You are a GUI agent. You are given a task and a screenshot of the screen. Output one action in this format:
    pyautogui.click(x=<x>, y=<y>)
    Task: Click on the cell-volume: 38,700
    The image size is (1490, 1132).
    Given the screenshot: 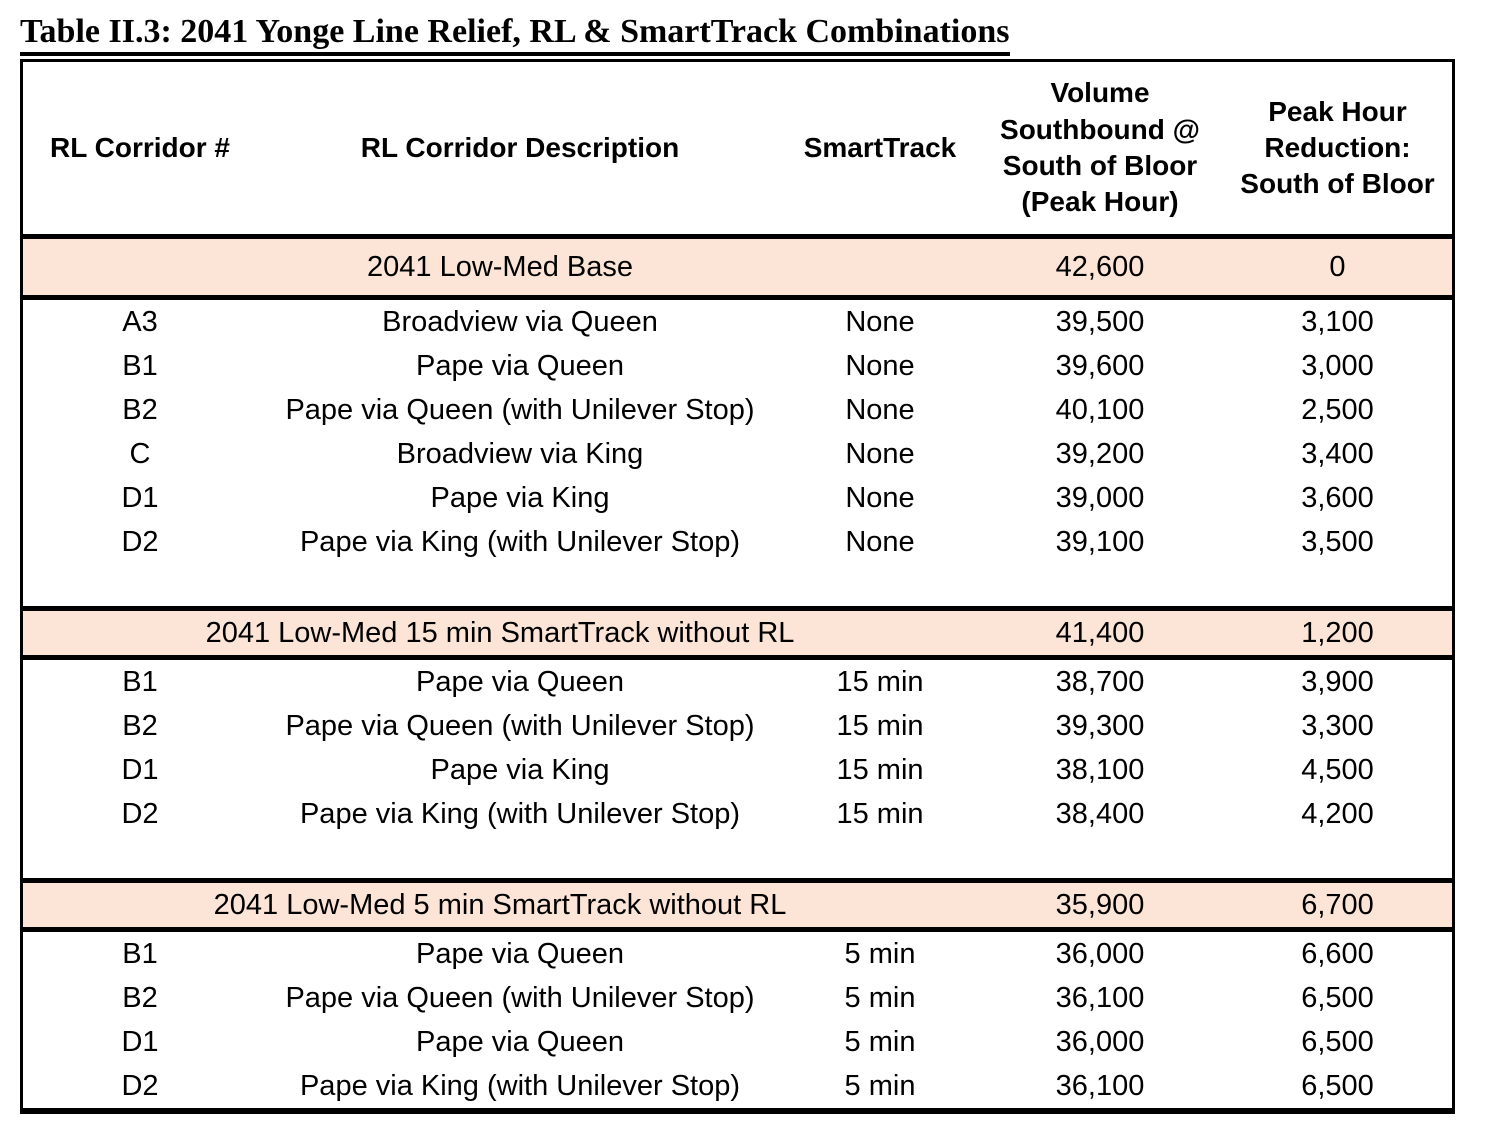 What is the action you would take?
    pyautogui.click(x=1100, y=681)
    